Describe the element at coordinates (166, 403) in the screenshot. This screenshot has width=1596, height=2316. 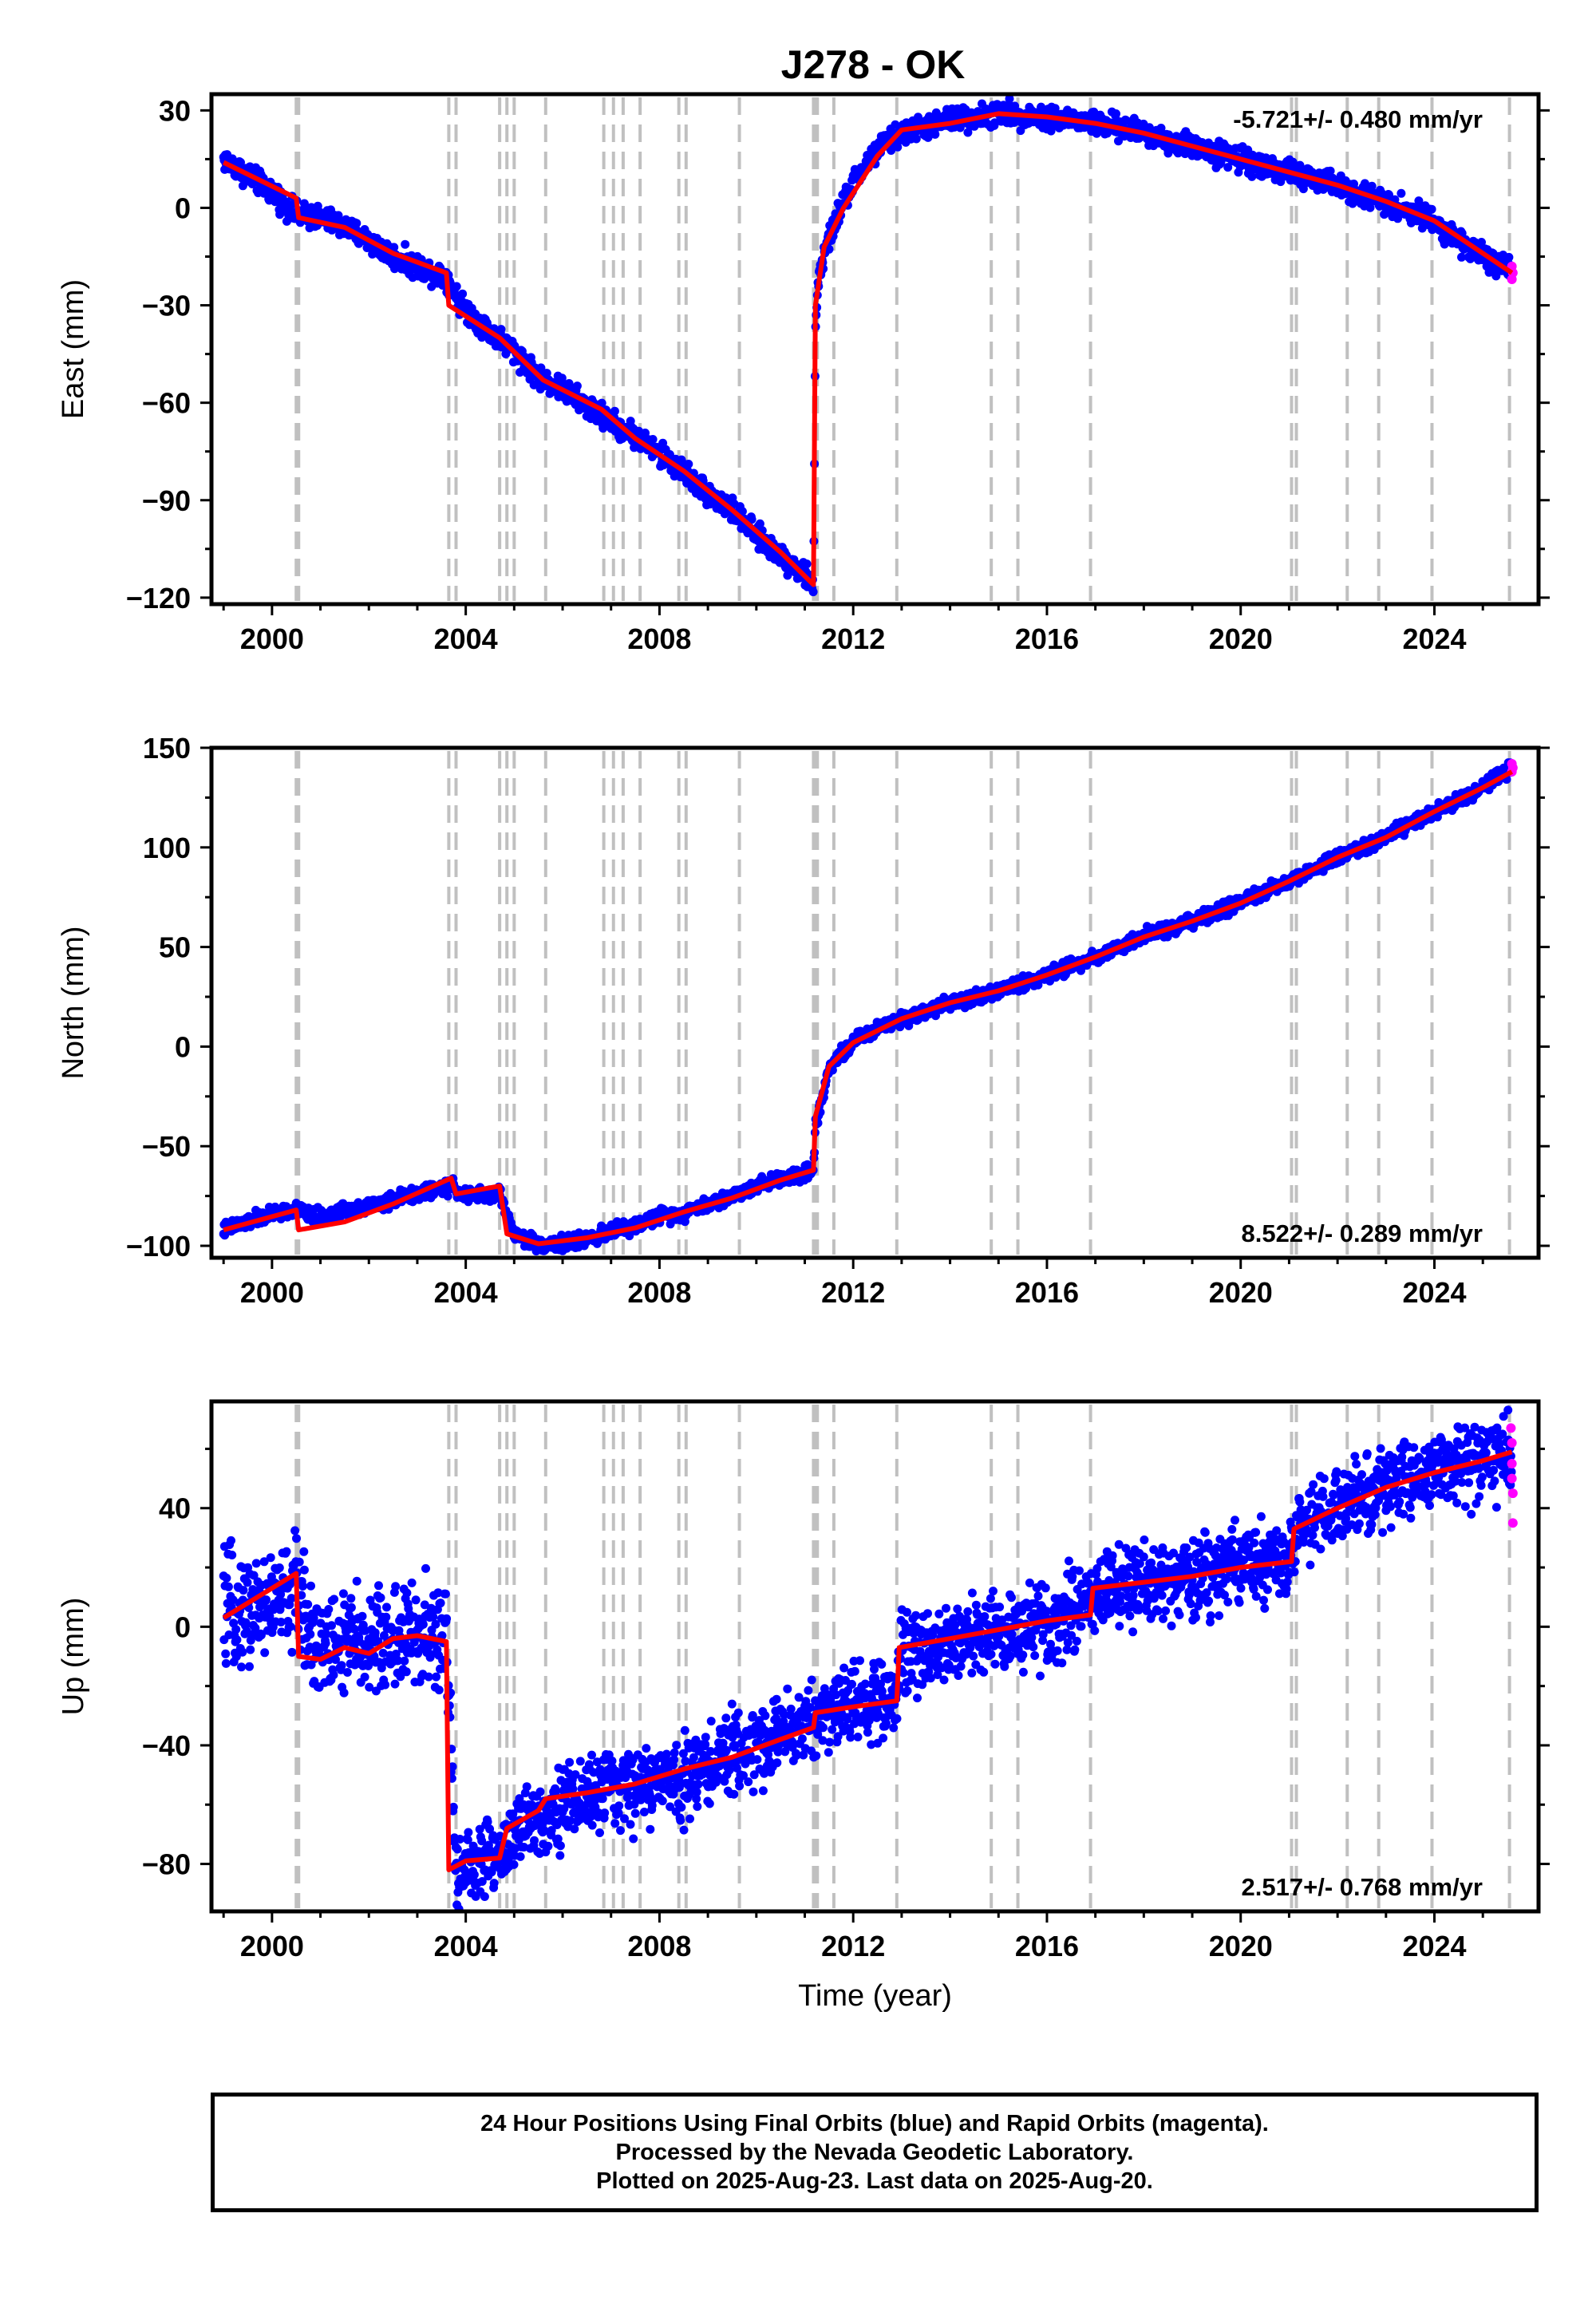
I see `y-tick-label: −60` at that location.